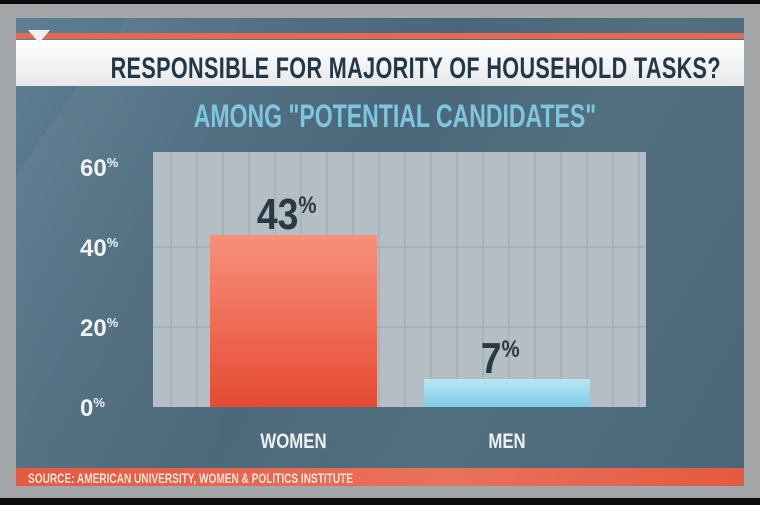 The image size is (760, 505). What do you see at coordinates (500, 358) in the screenshot?
I see `data-label: 7%` at bounding box center [500, 358].